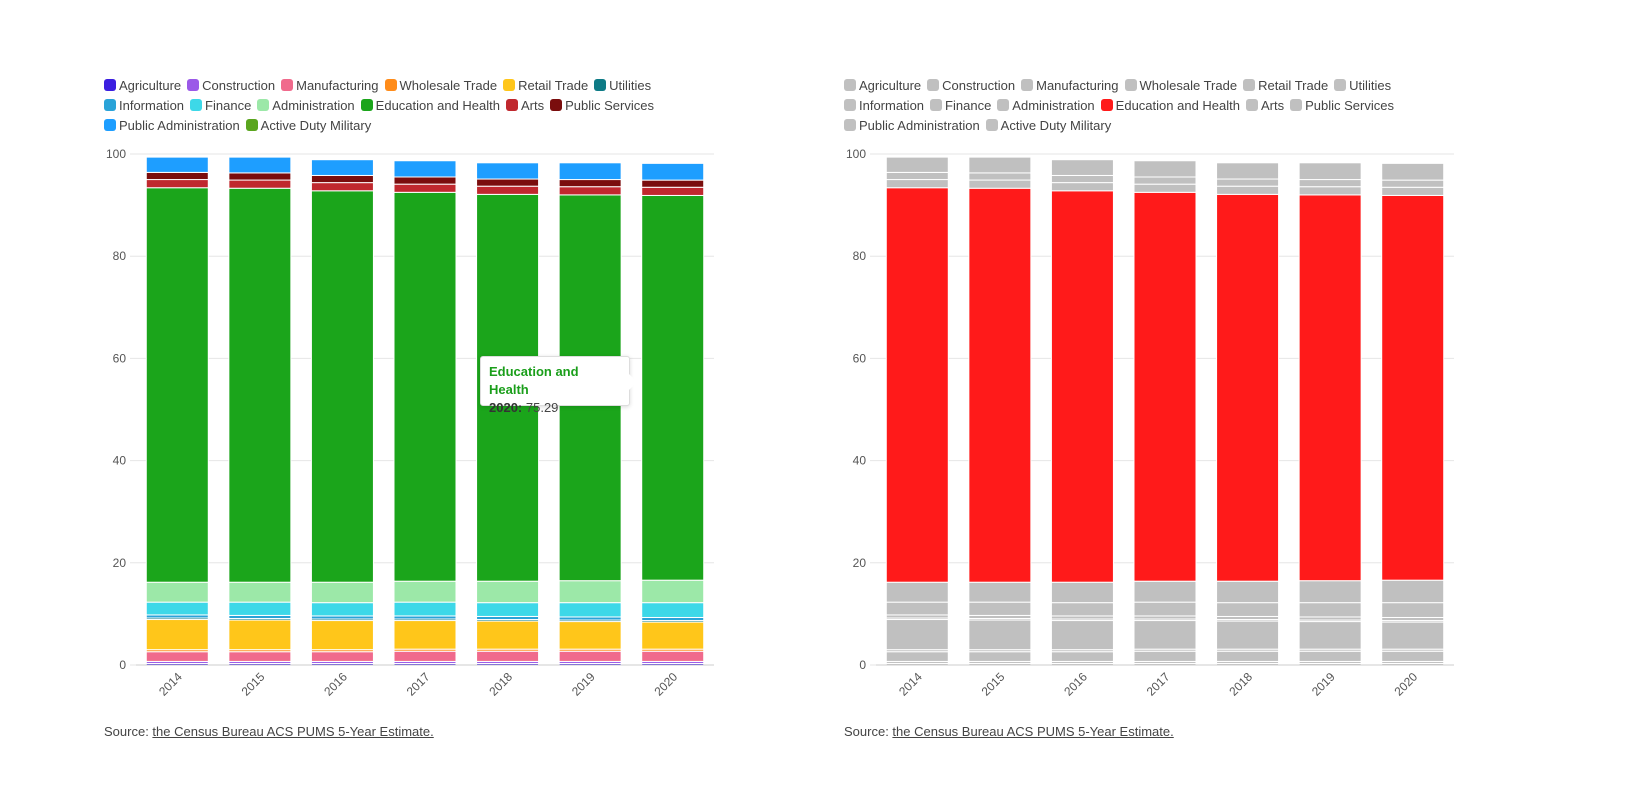  Describe the element at coordinates (342, 187) in the screenshot. I see `bar-segment-arts-2016` at that location.